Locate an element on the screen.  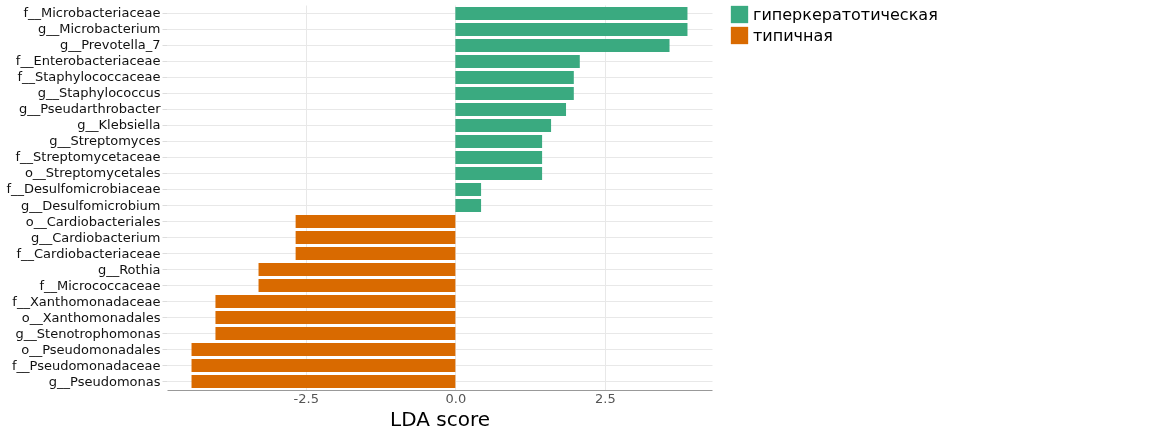
y-tick-label: g__Pseudomonas is located at coordinates (104, 381).